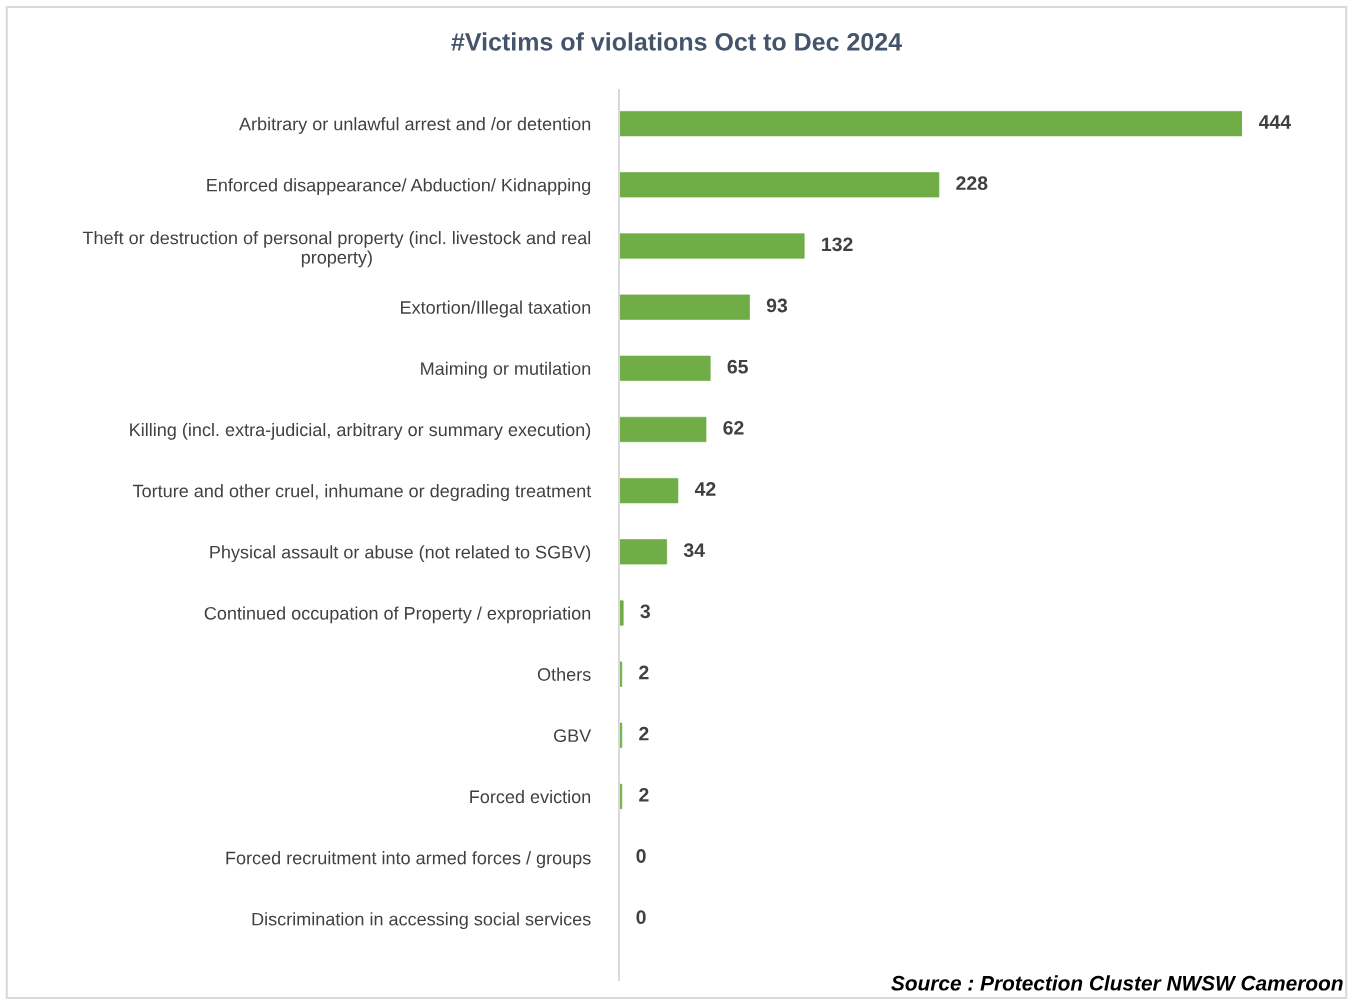  Describe the element at coordinates (1274, 122) in the screenshot. I see `data-label: 444` at that location.